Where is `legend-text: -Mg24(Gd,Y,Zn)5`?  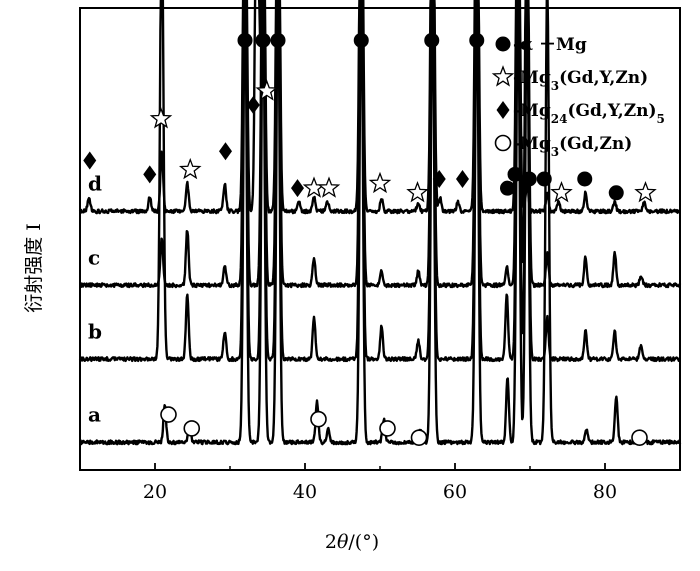
legend-text: -Mg24(Gd,Y,Zn)5 is located at coordinates (589, 113).